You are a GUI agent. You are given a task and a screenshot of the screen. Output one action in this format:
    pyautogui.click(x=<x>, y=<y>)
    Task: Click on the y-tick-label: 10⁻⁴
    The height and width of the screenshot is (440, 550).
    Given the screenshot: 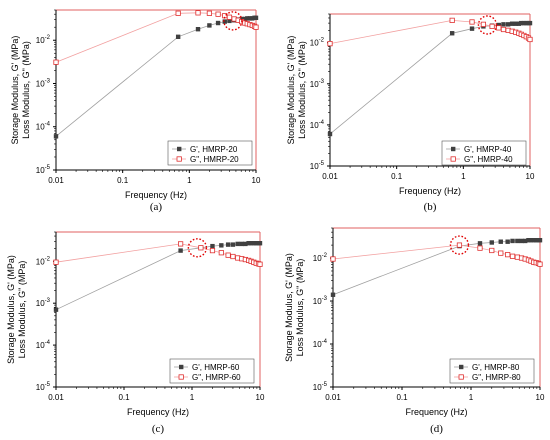 What is the action you would take?
    pyautogui.click(x=317, y=125)
    